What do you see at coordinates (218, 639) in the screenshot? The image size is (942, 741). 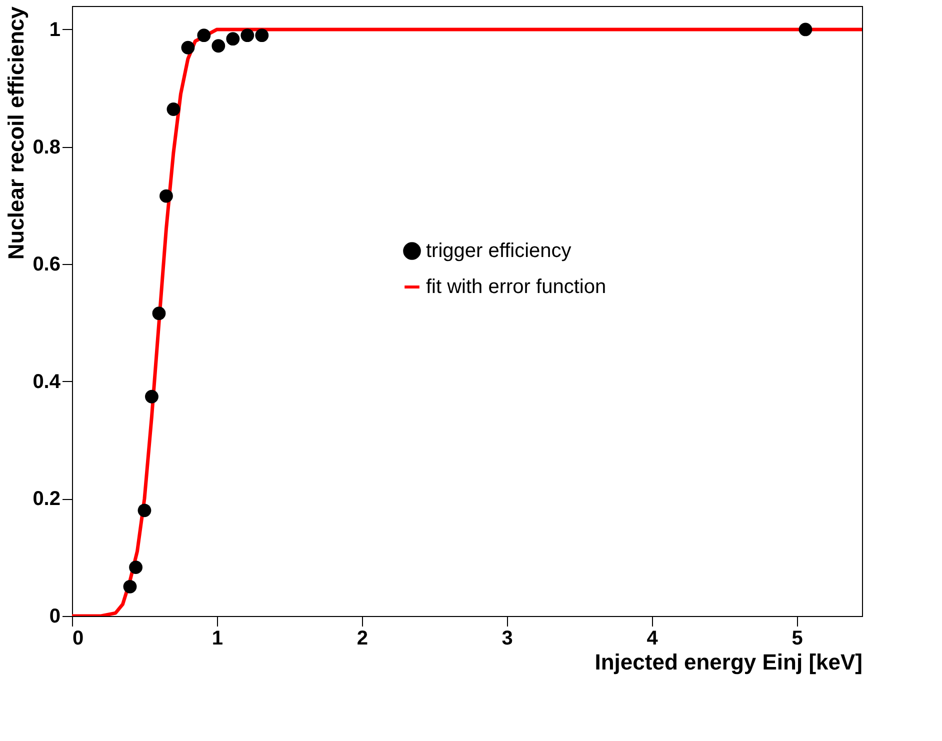 I see `x-tick-label: 1` at bounding box center [218, 639].